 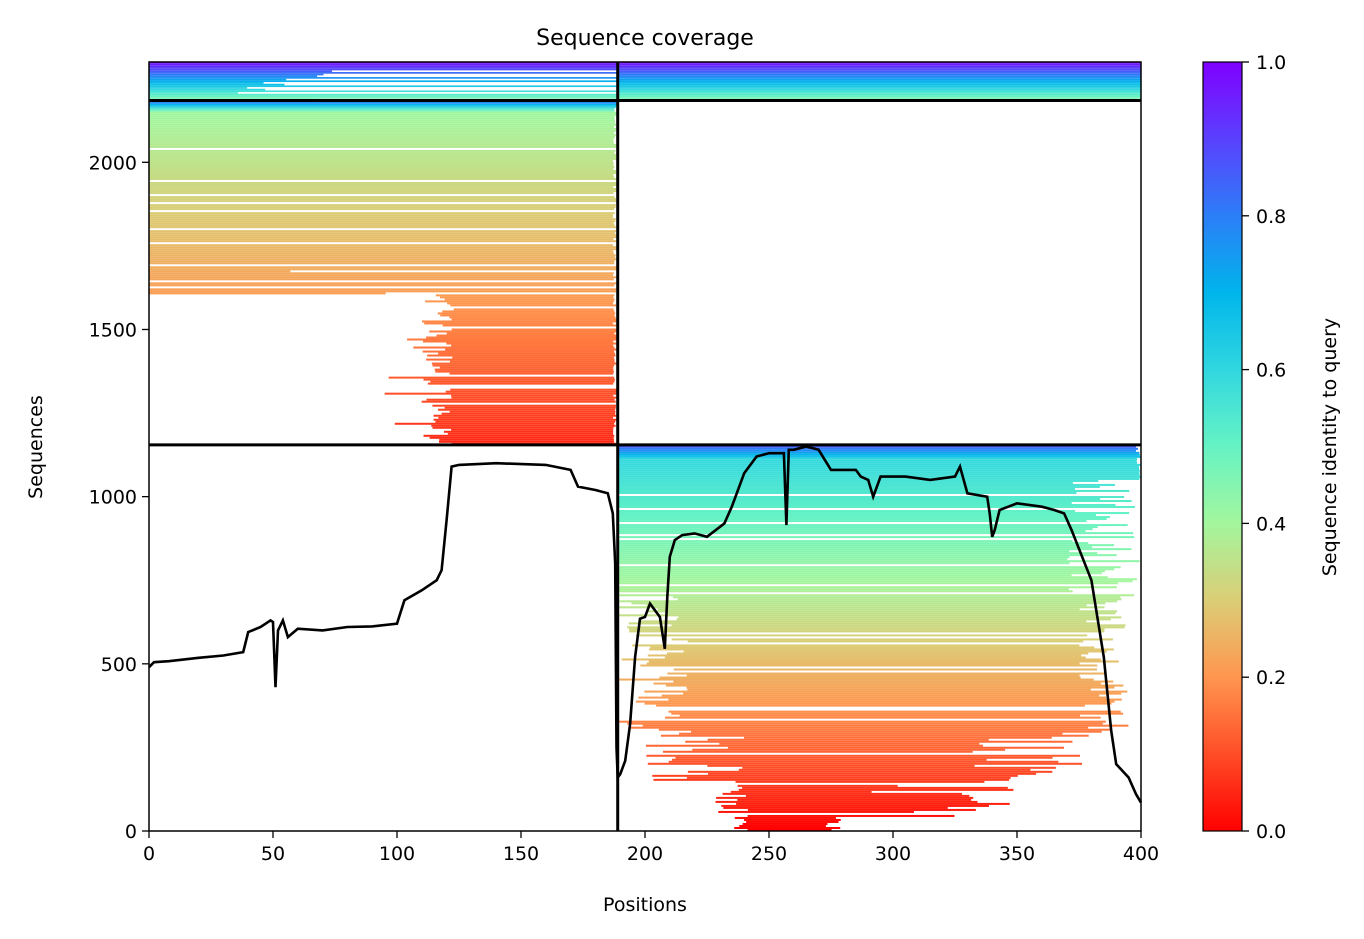 What do you see at coordinates (1264, 447) in the screenshot?
I see `colorbar-ticks: 0.0 0.2 0.4 0.6 0.8 1.0` at bounding box center [1264, 447].